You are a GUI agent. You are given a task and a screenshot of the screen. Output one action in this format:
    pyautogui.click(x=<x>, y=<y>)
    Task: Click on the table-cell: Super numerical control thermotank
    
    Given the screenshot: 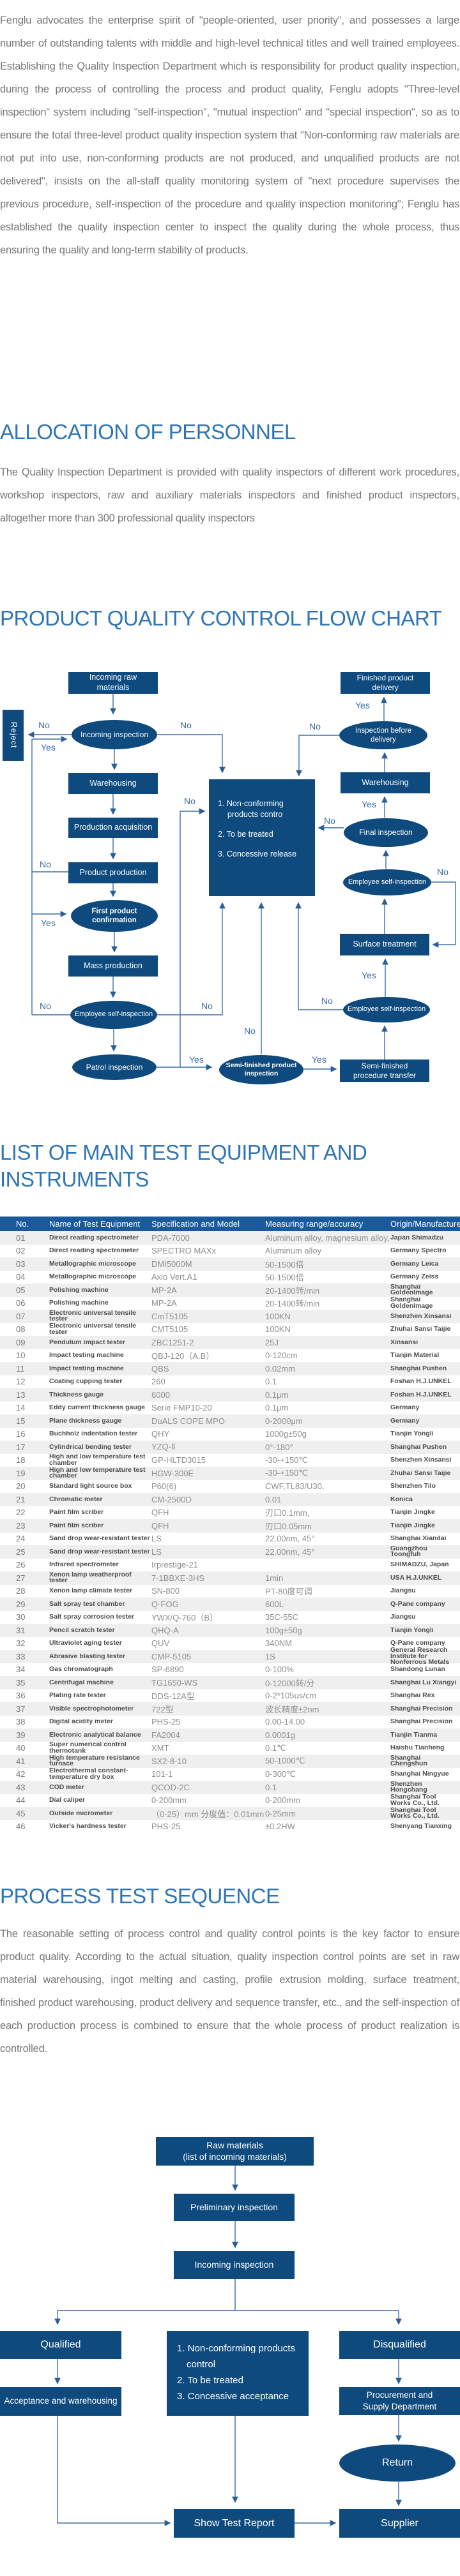 What is the action you would take?
    pyautogui.click(x=87, y=1748)
    